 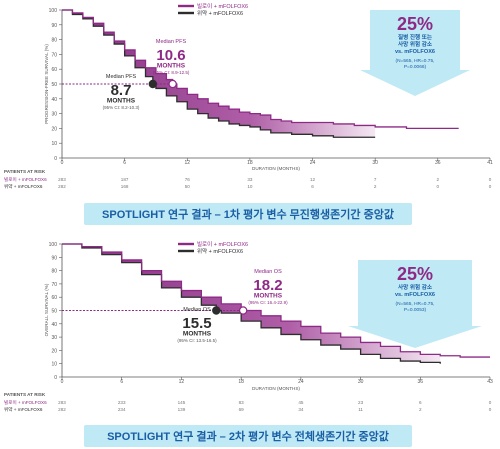 What do you see at coordinates (170, 55) in the screenshot?
I see `pfs-median-value: 10.6` at bounding box center [170, 55].